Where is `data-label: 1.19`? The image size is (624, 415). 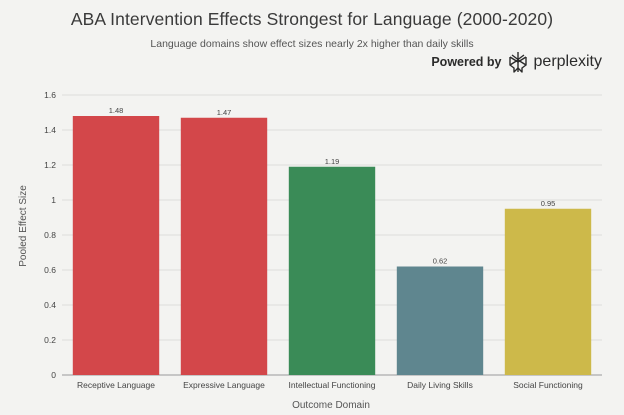
data-label: 1.19 is located at coordinates (332, 161).